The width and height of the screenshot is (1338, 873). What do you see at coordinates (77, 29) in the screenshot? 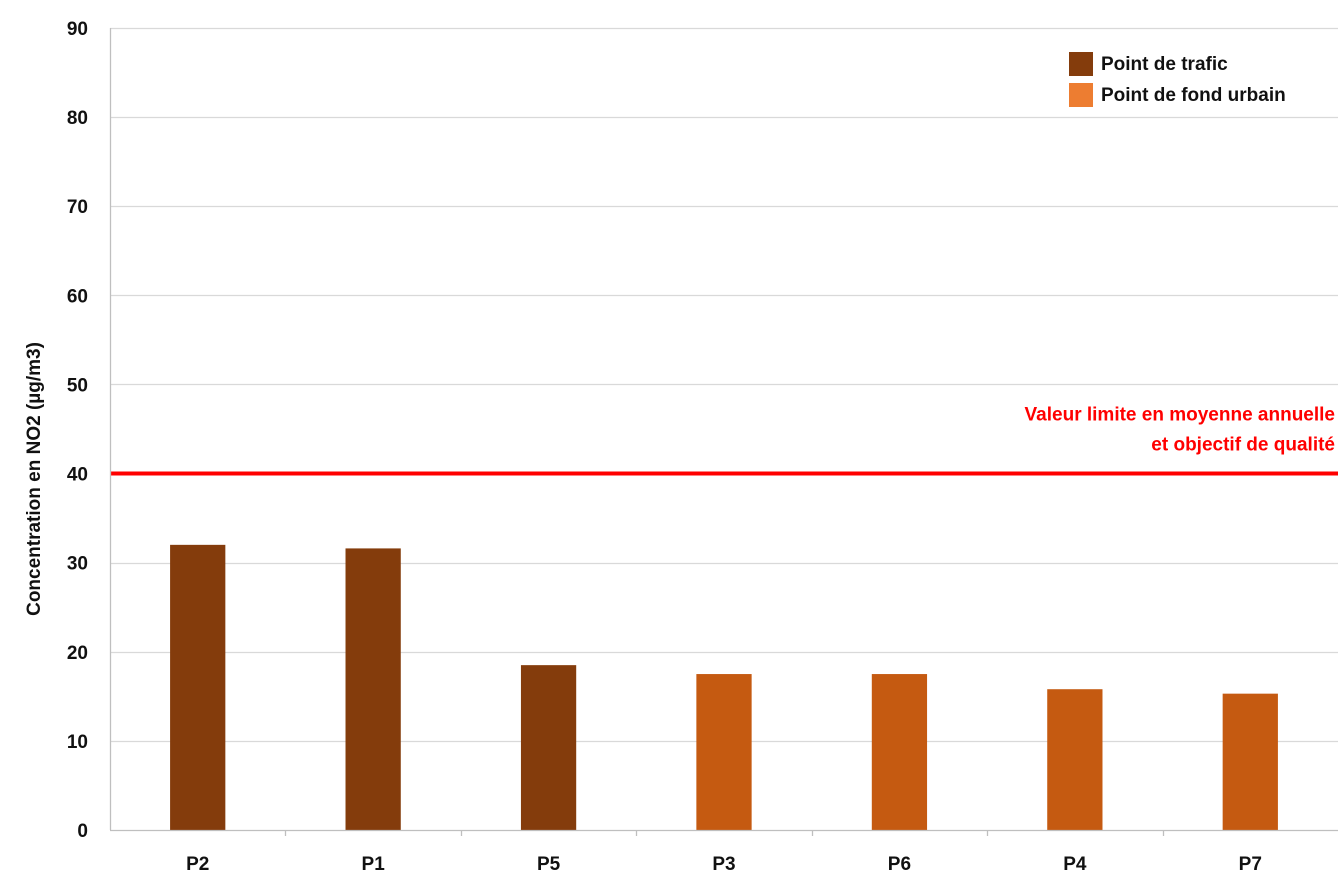
I see `y-tick-label-90: 90` at bounding box center [77, 29].